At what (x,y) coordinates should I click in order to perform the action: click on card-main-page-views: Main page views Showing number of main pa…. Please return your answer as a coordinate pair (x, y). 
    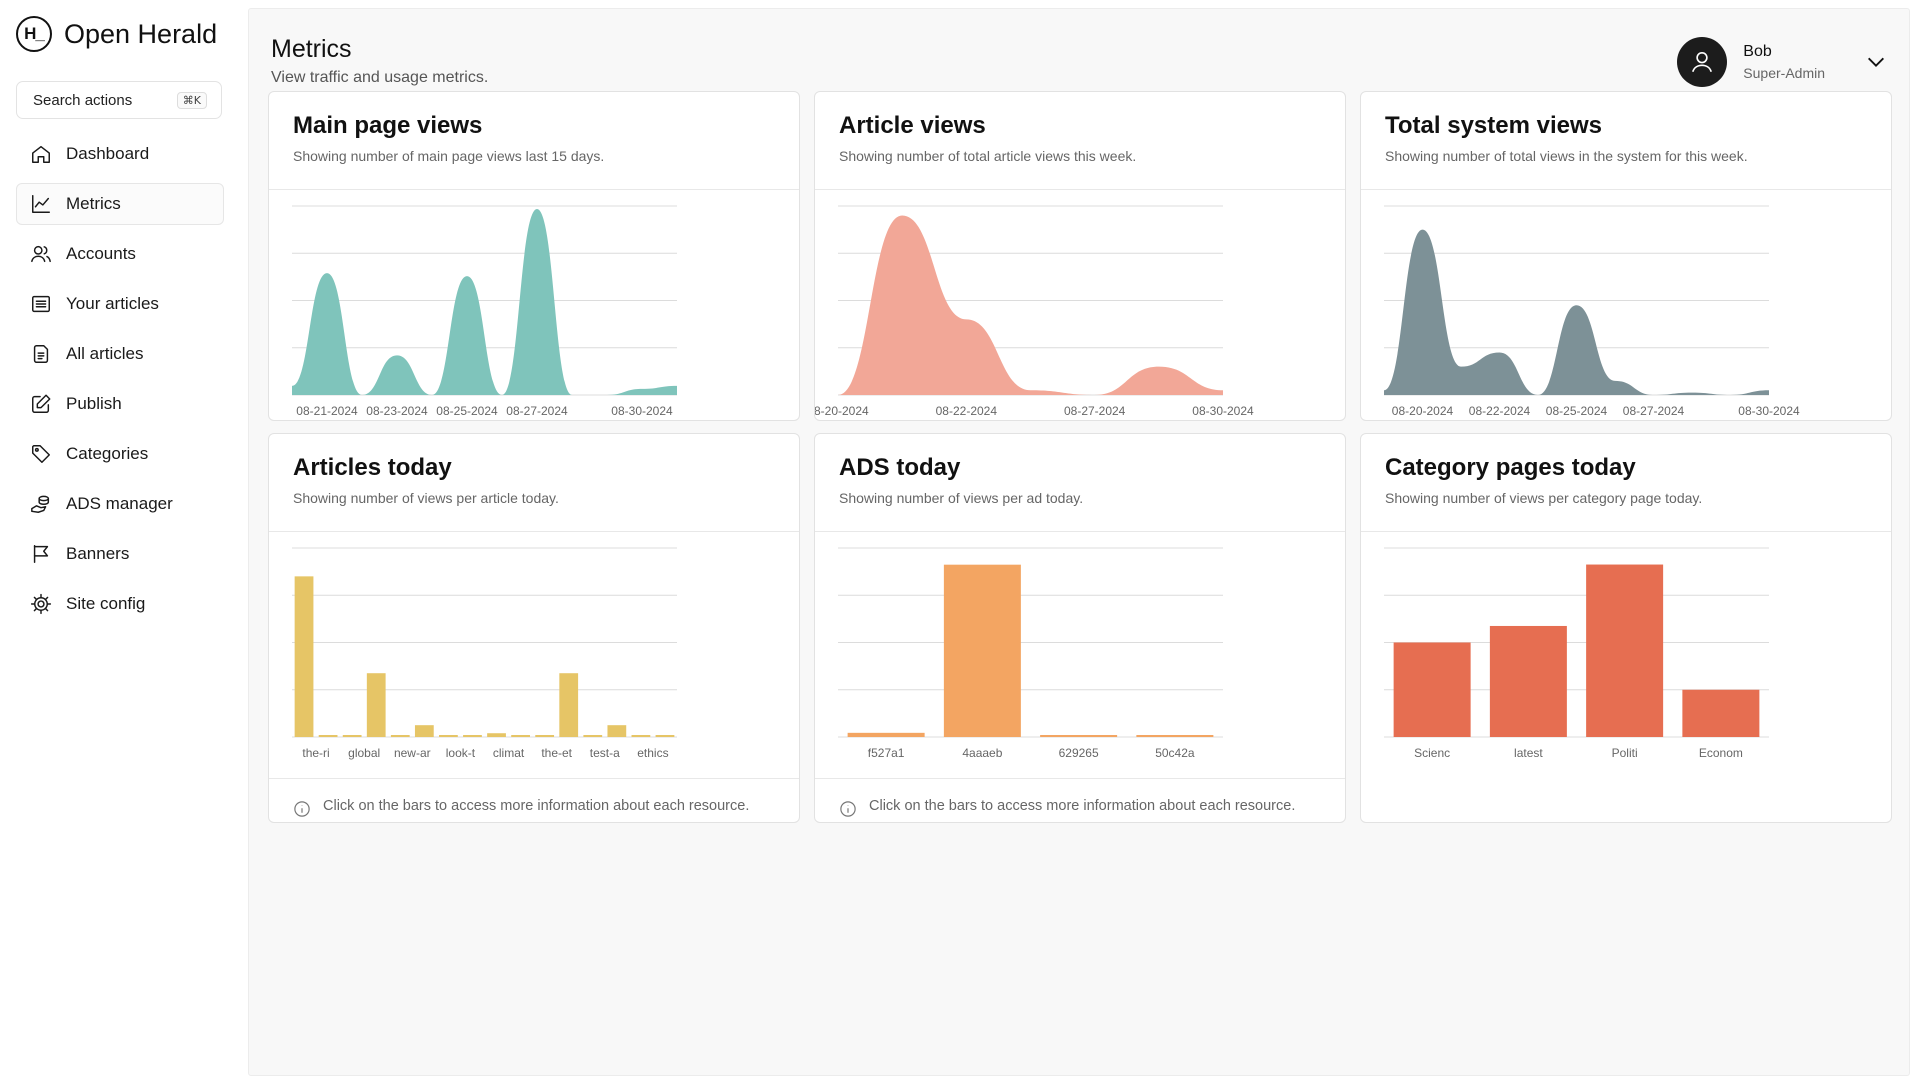
    Looking at the image, I should click on (534, 256).